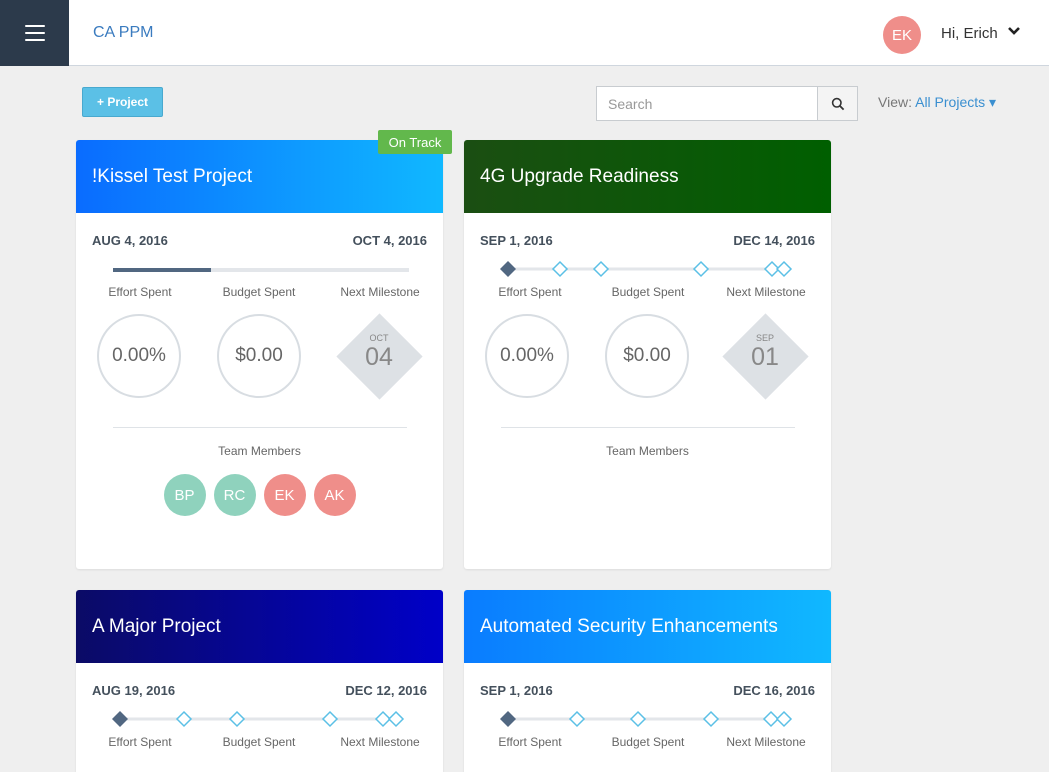  Describe the element at coordinates (415, 142) in the screenshot. I see `status-badge: On Track` at that location.